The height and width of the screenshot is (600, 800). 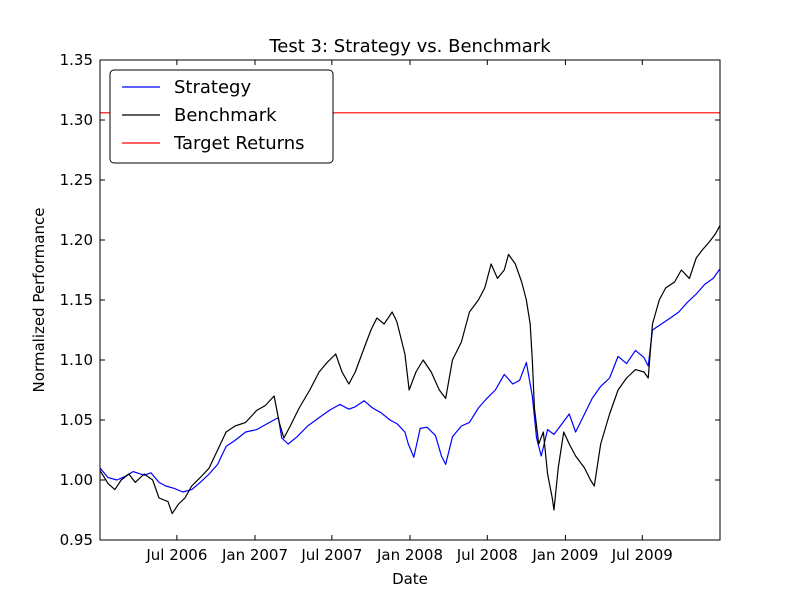 I want to click on x-tick-label: Jul 2006, so click(x=176, y=555).